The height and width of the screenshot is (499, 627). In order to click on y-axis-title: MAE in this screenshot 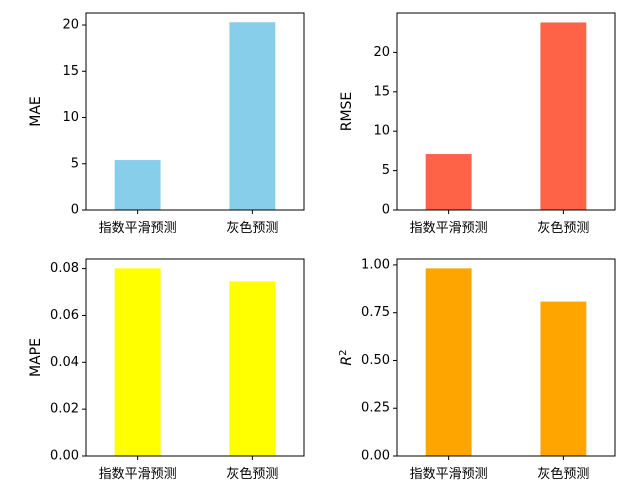, I will do `click(36, 111)`.